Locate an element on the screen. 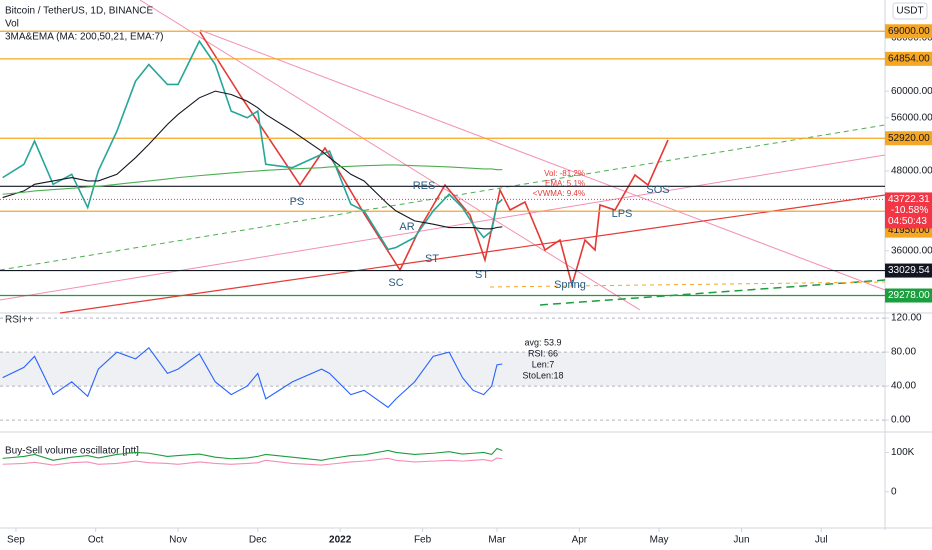 This screenshot has height=550, width=932. y-tick-label: 56000.00 is located at coordinates (911, 117).